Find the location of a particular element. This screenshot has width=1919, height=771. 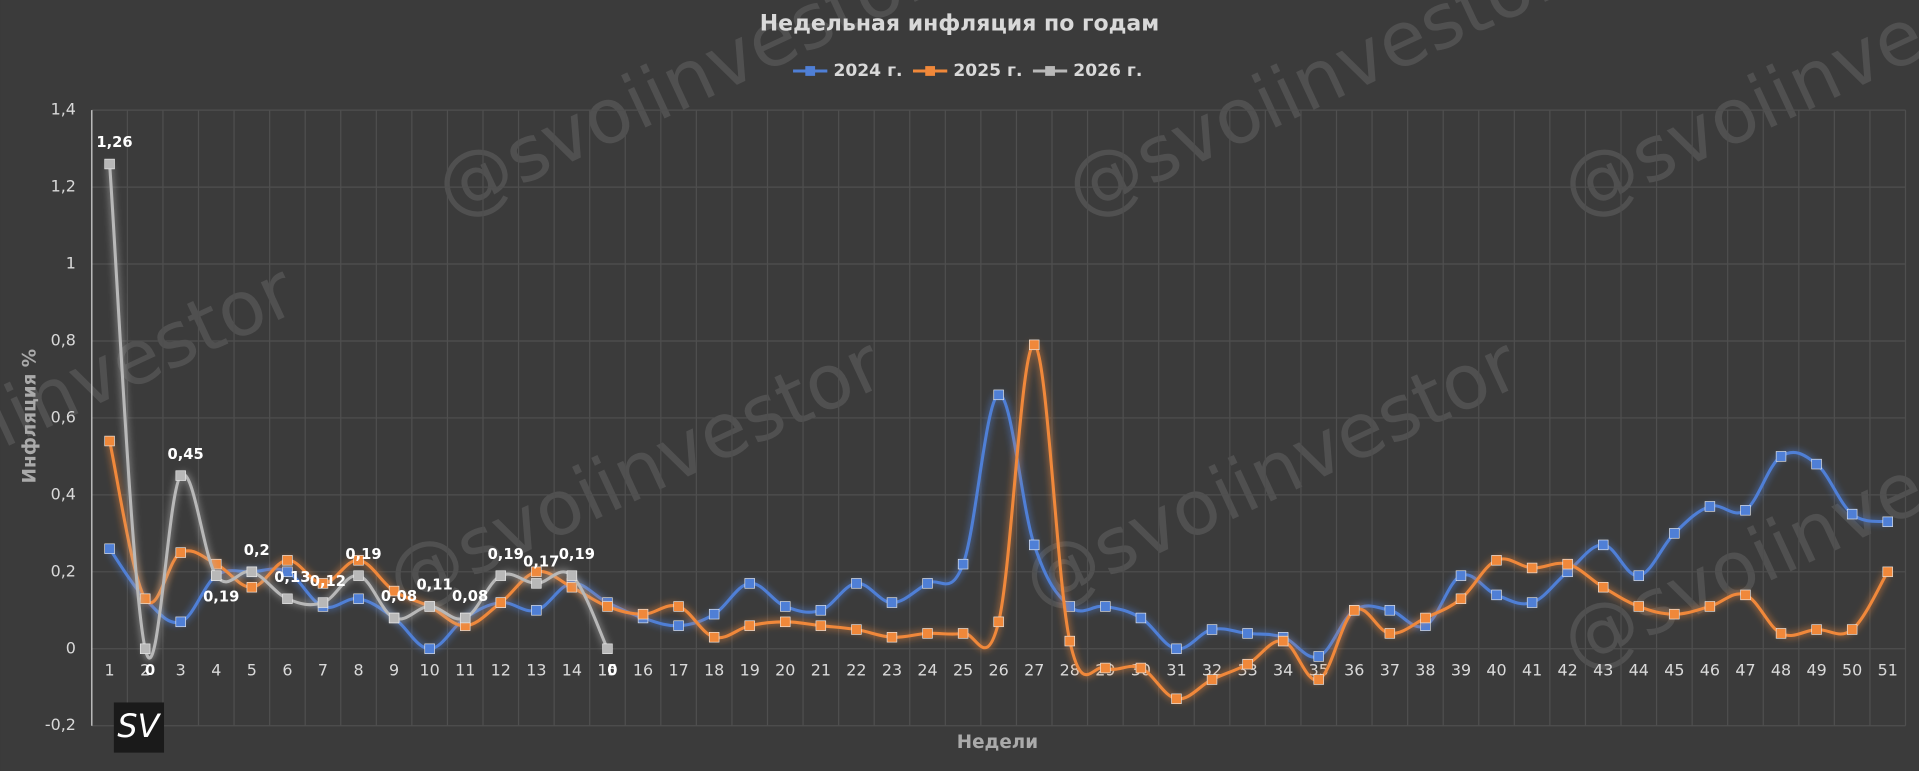

legend-label: 2024 г. is located at coordinates (867, 71).